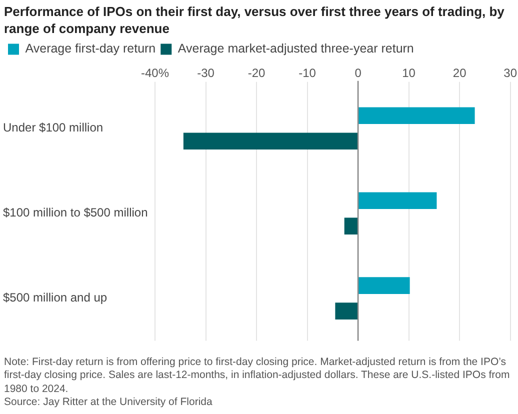 The image size is (518, 414). Describe the element at coordinates (459, 73) in the screenshot. I see `x-tick-label: 20` at that location.